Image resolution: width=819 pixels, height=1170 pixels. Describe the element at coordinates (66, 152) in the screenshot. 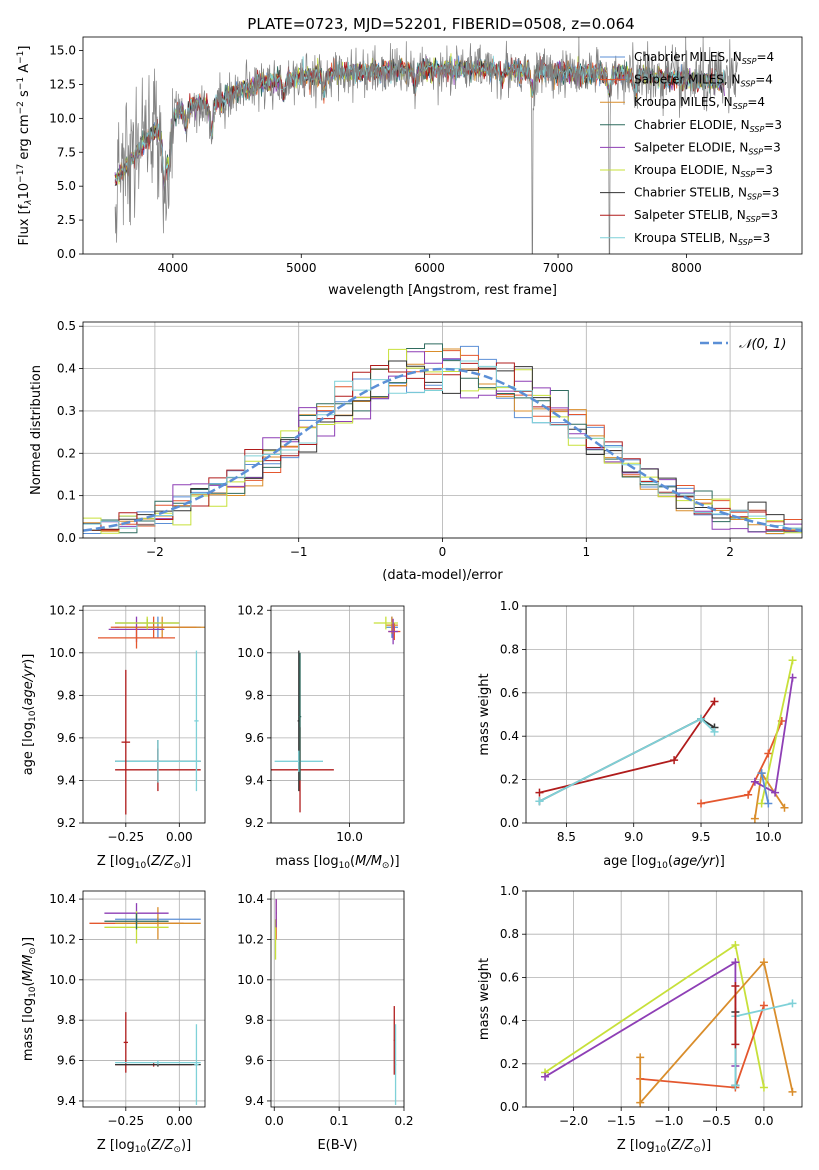

I see `y-tick-label: 7.5` at that location.